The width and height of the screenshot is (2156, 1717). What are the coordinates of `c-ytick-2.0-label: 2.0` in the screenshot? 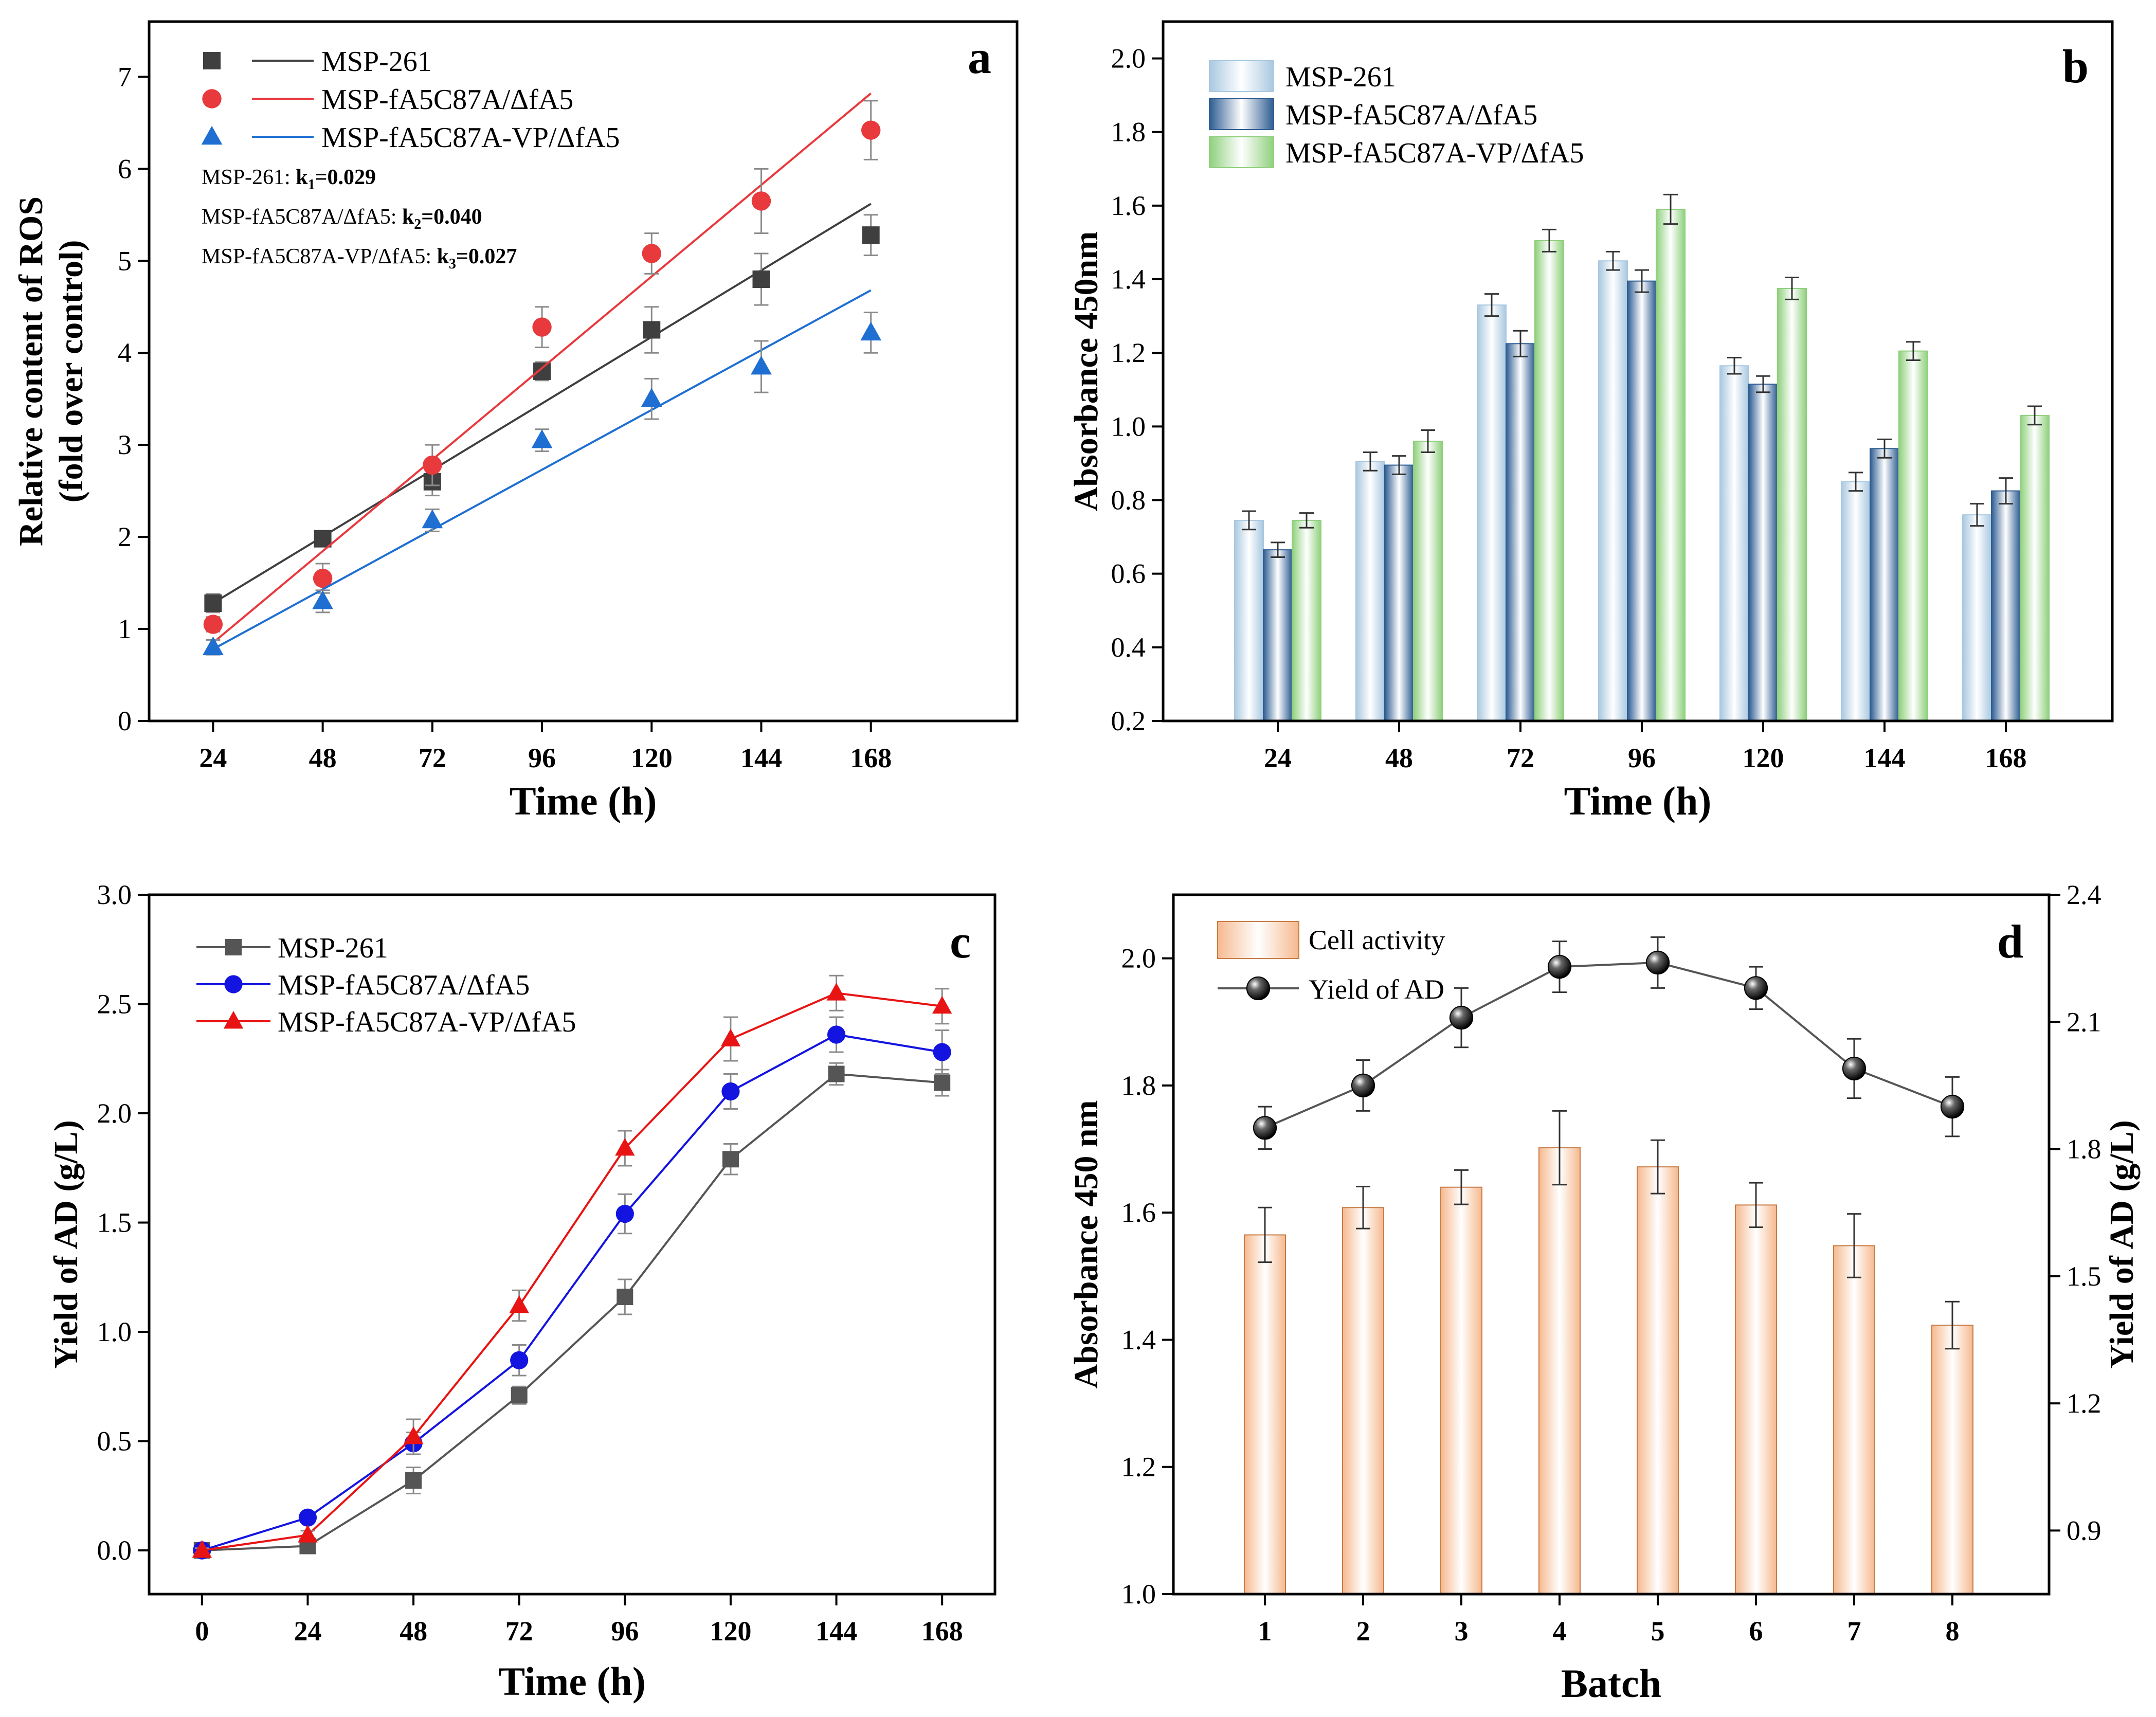 It's located at (114, 1113).